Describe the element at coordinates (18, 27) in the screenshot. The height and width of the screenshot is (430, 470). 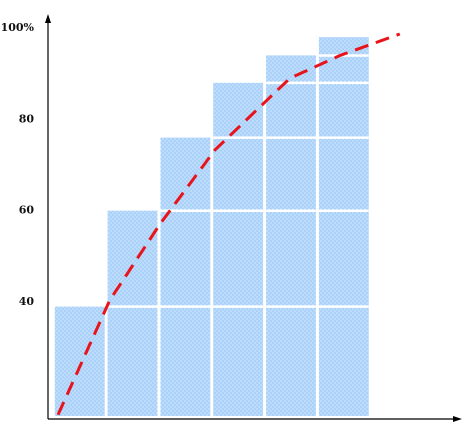
I see `y-tick-label: 100%` at that location.